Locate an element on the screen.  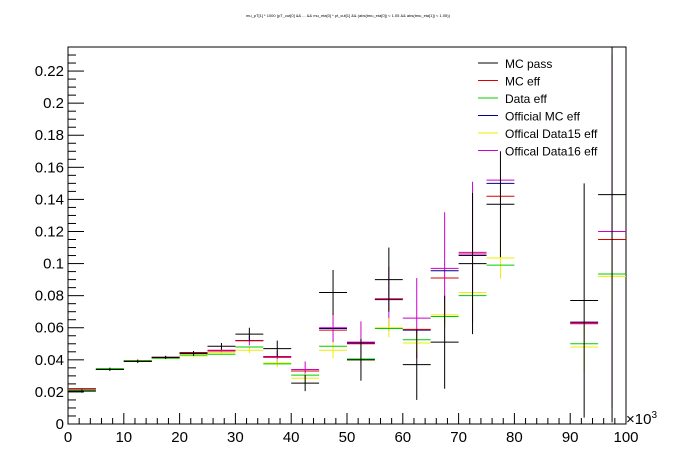
x-axis: 0 10 20 30 40 50 60 70 80 90 100 is located at coordinates (351, 429).